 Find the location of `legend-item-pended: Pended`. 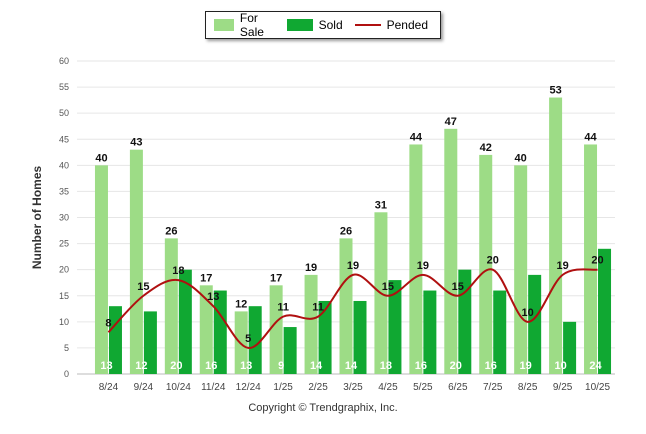

legend-item-pended: Pended is located at coordinates (391, 25).